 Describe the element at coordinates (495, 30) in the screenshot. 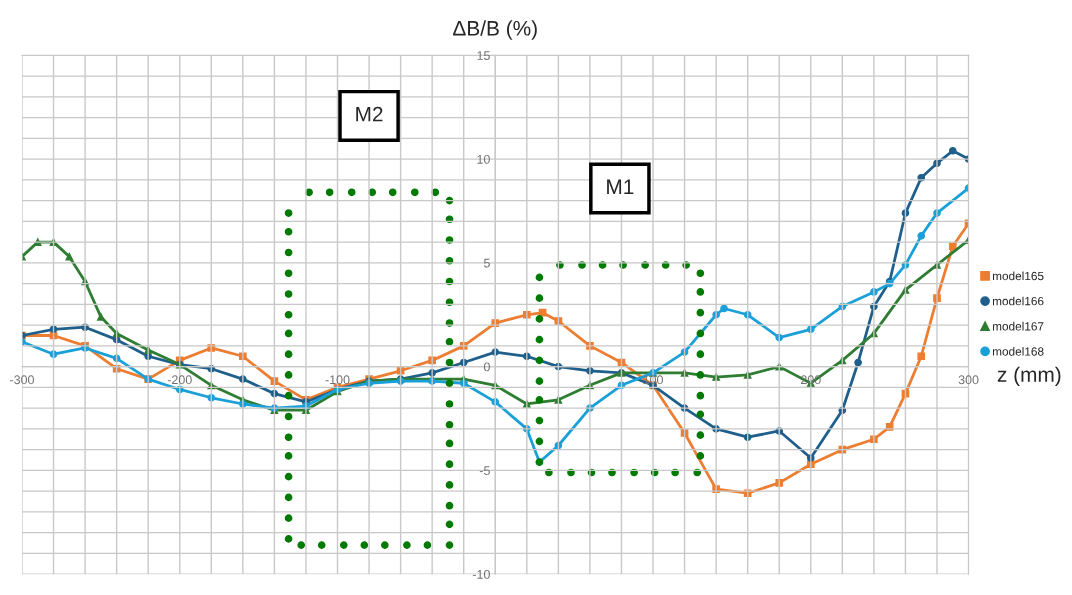

I see `y-axis-title: ΔB/B (%)` at that location.